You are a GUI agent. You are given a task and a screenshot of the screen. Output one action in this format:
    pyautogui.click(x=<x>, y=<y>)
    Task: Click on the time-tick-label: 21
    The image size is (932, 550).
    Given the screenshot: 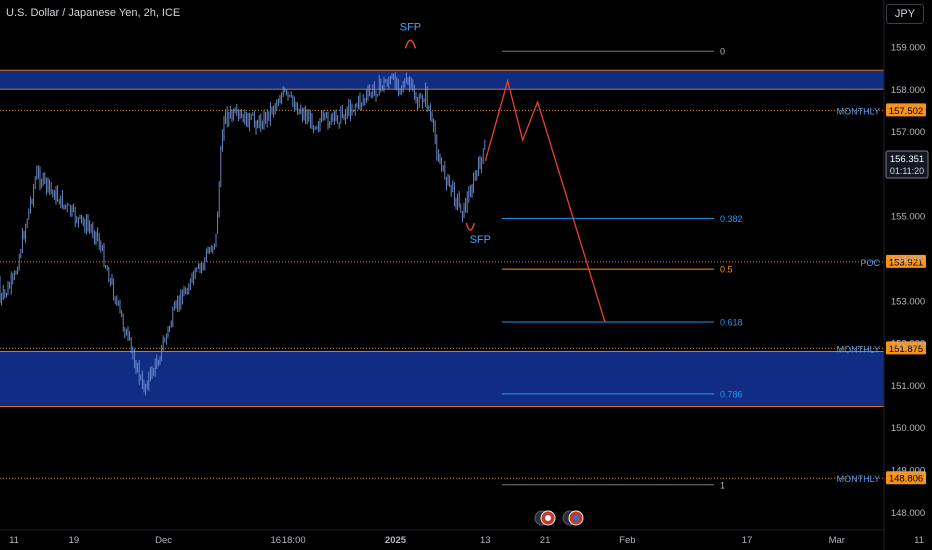 What is the action you would take?
    pyautogui.click(x=545, y=540)
    